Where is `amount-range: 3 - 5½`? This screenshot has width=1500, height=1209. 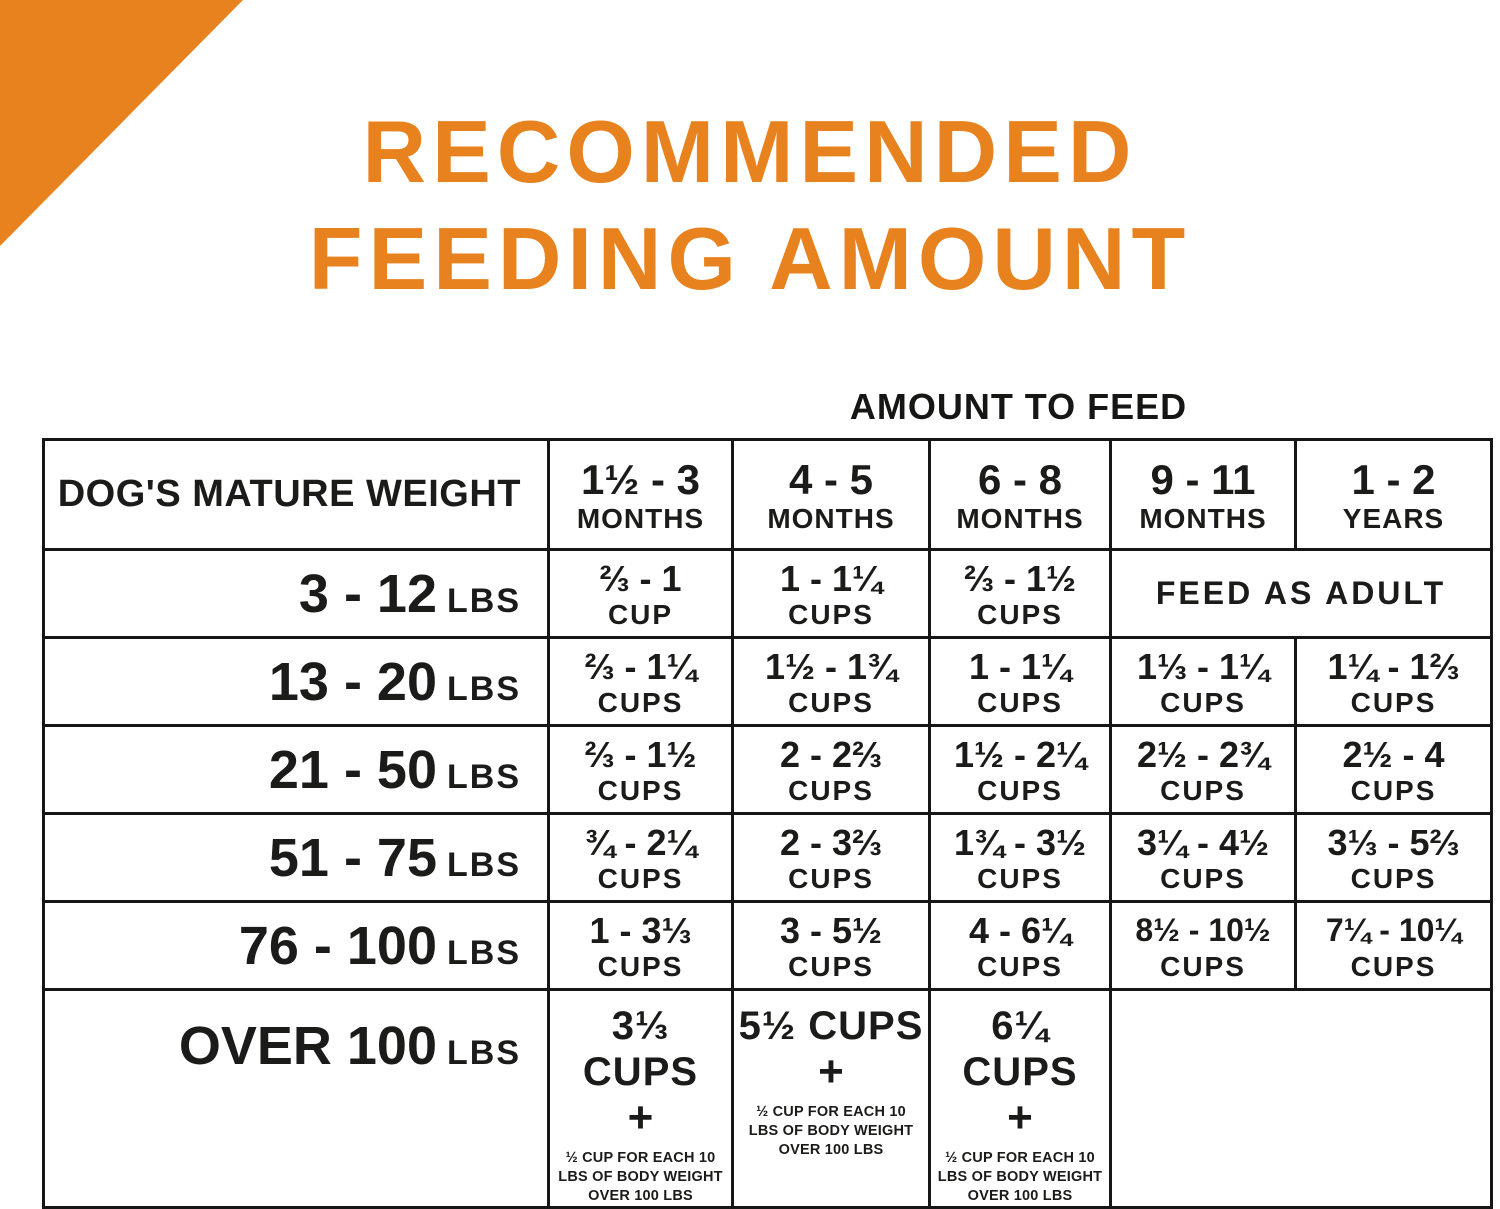
amount-range: 3 - 5½ is located at coordinates (831, 930).